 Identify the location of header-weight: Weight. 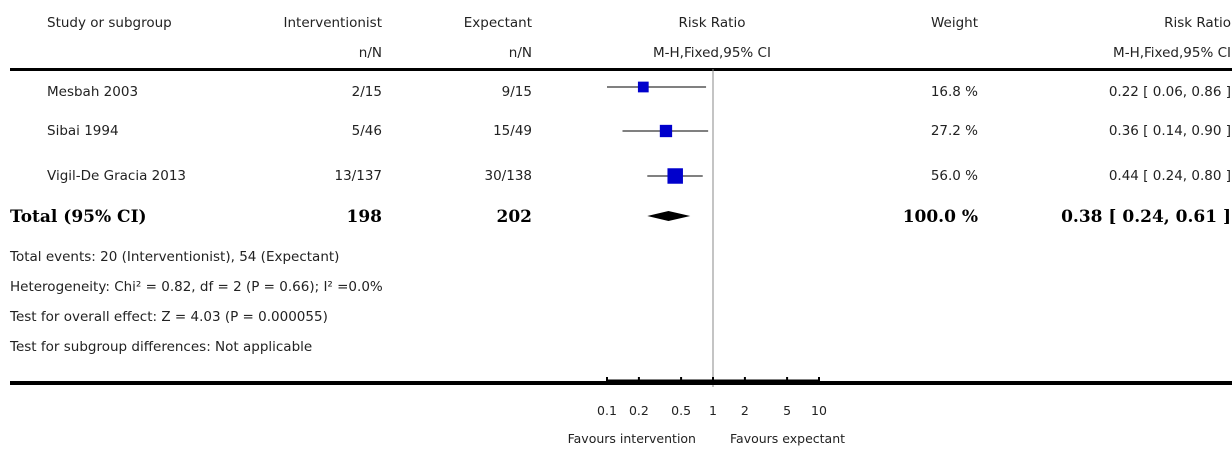
(954, 23).